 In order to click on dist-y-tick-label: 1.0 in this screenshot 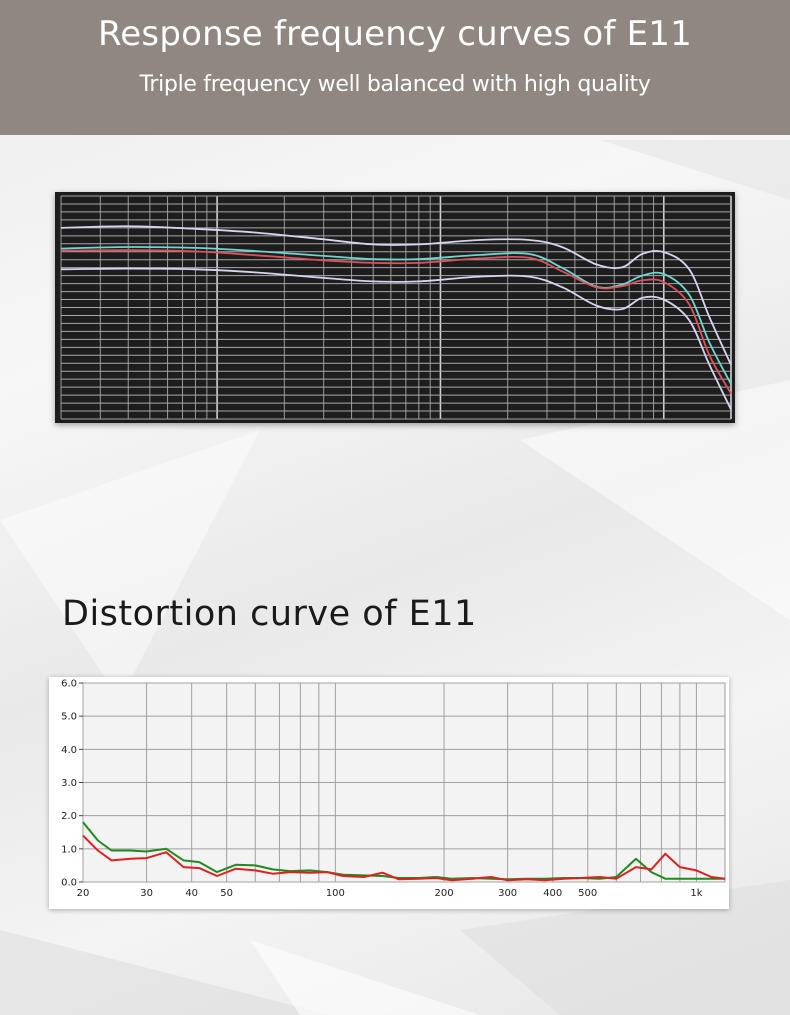, I will do `click(69, 849)`.